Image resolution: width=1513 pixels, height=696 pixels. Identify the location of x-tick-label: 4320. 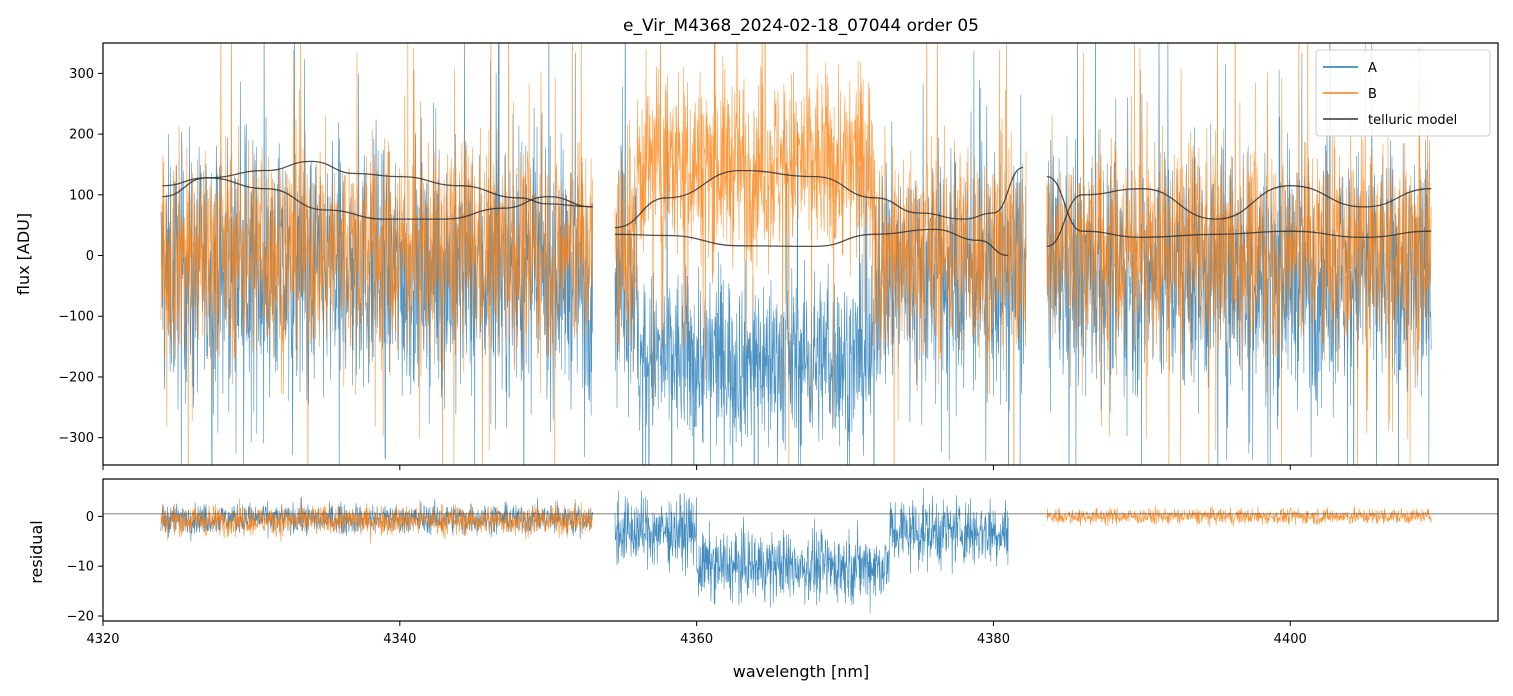
(102, 639).